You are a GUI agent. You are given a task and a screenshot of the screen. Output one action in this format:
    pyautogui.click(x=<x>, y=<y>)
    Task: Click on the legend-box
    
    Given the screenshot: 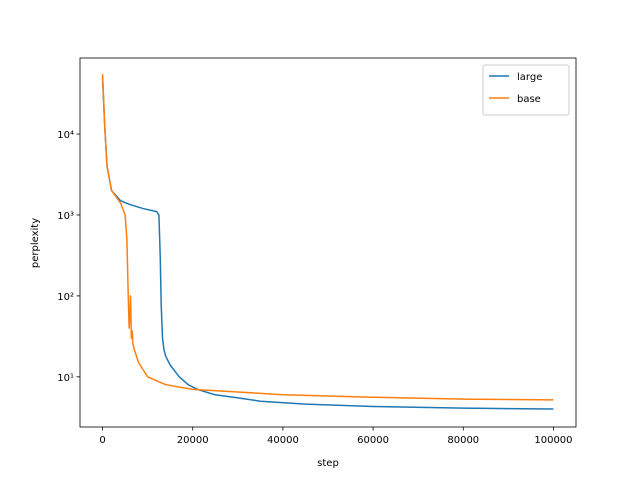 What is the action you would take?
    pyautogui.click(x=526, y=90)
    